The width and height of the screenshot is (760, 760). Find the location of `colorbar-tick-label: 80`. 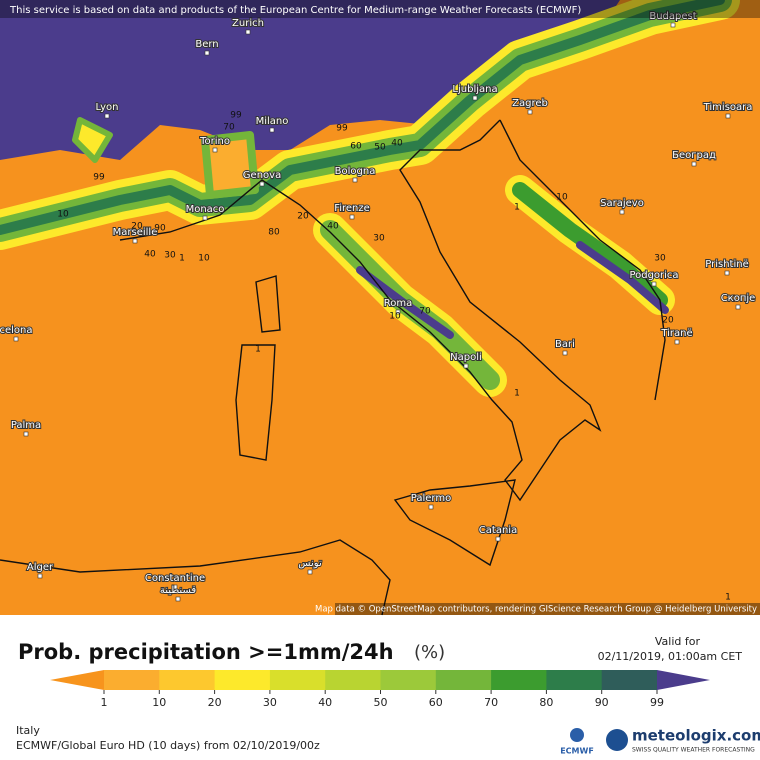

colorbar-tick-label: 80 is located at coordinates (546, 702).